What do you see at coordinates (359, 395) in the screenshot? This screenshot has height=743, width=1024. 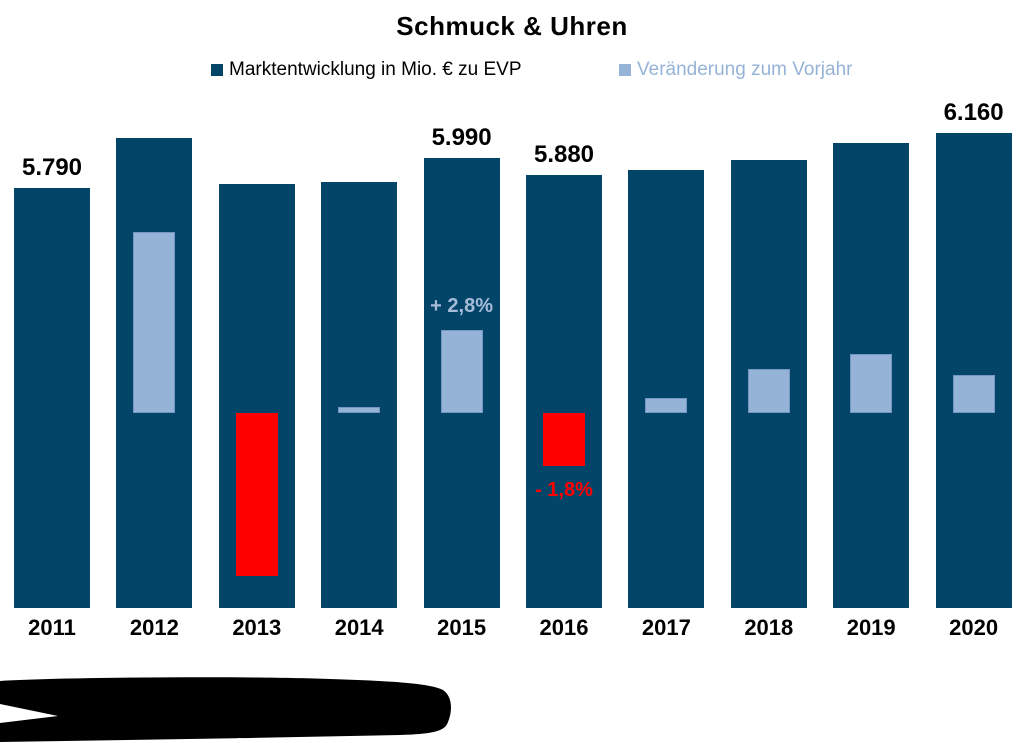 I see `market-bar-2014` at bounding box center [359, 395].